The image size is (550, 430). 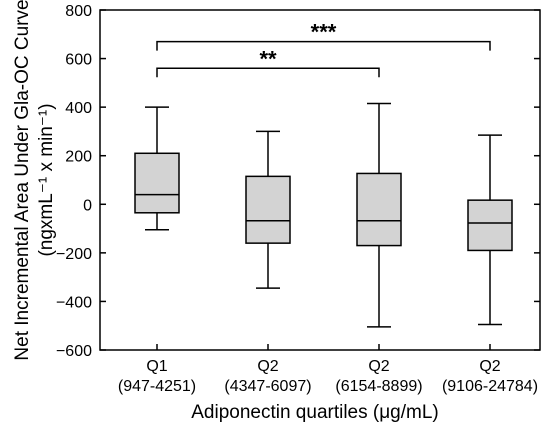 What do you see at coordinates (156, 366) in the screenshot?
I see `category-label: Q1` at bounding box center [156, 366].